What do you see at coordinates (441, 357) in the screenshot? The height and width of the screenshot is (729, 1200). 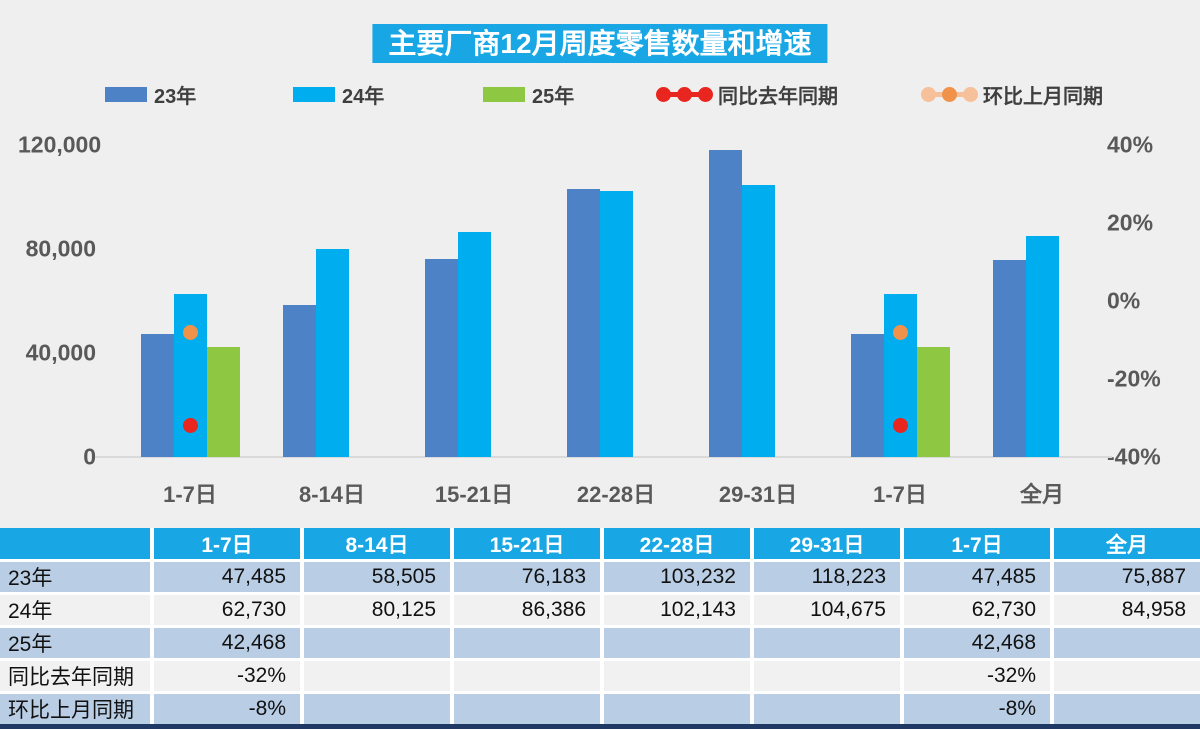 I see `bar-23年-15-21日` at bounding box center [441, 357].